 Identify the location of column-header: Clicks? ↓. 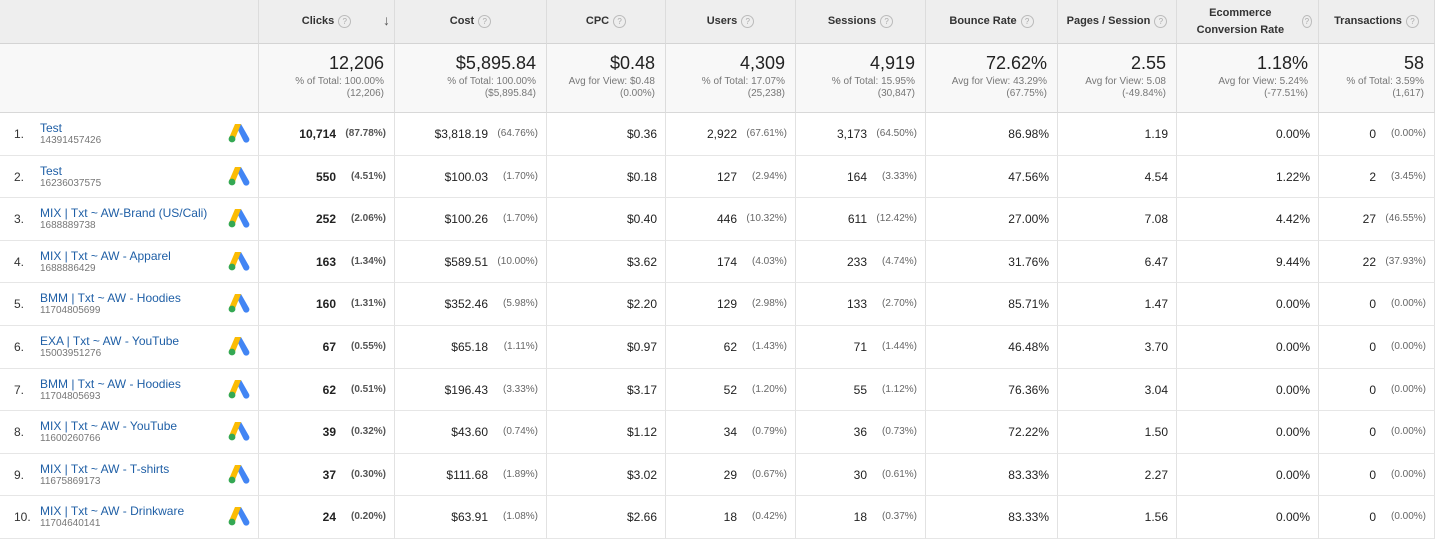
(327, 22).